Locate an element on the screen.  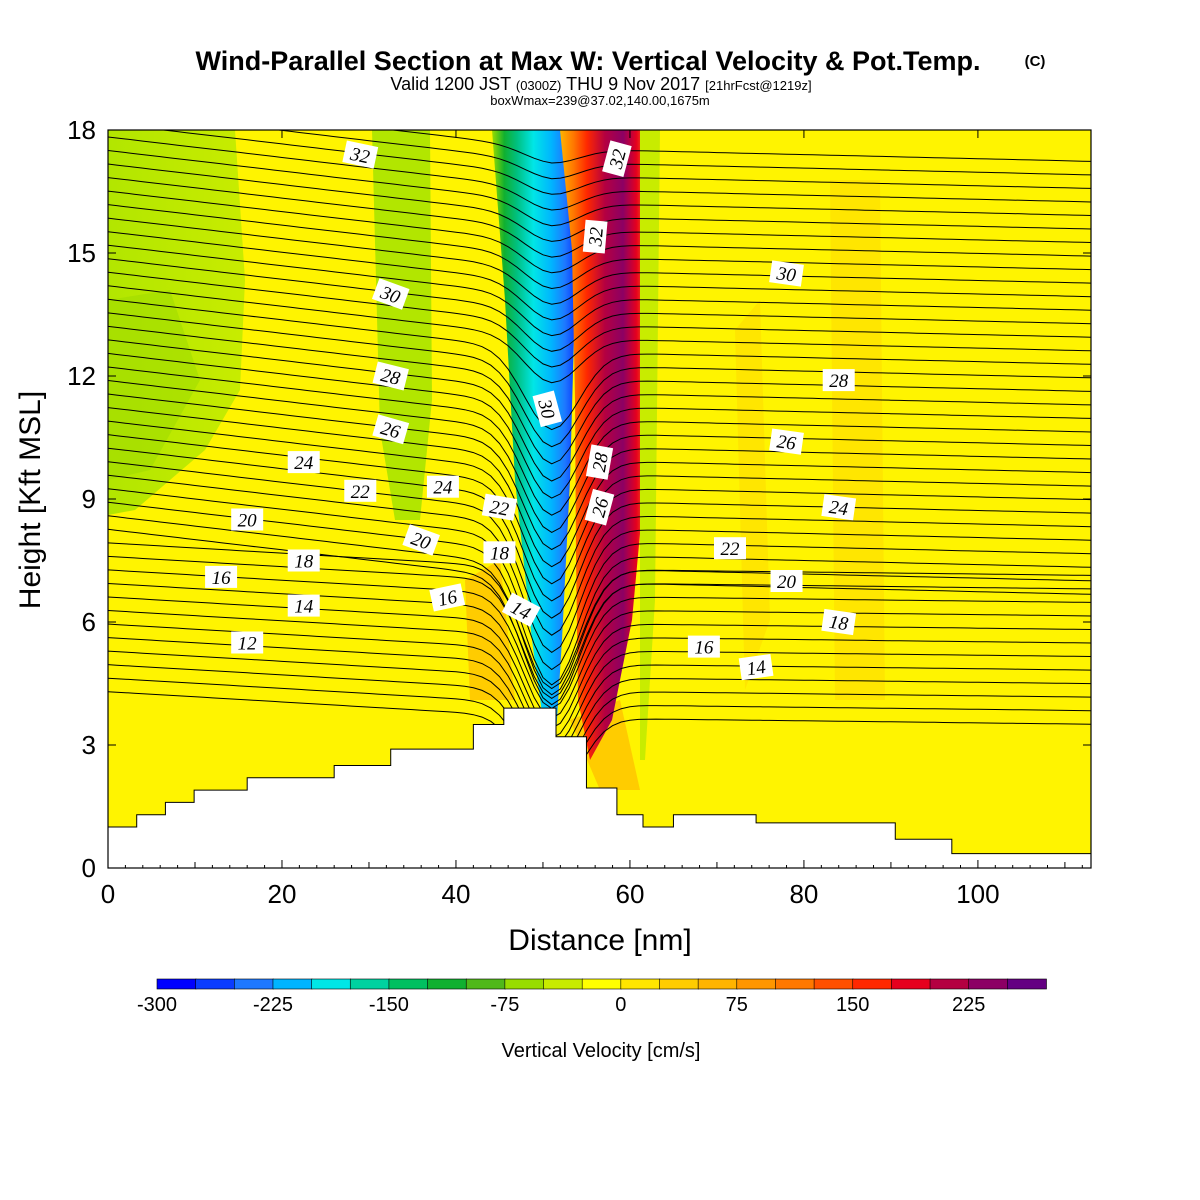
subtitle-utc: (0300Z) is located at coordinates (539, 85).